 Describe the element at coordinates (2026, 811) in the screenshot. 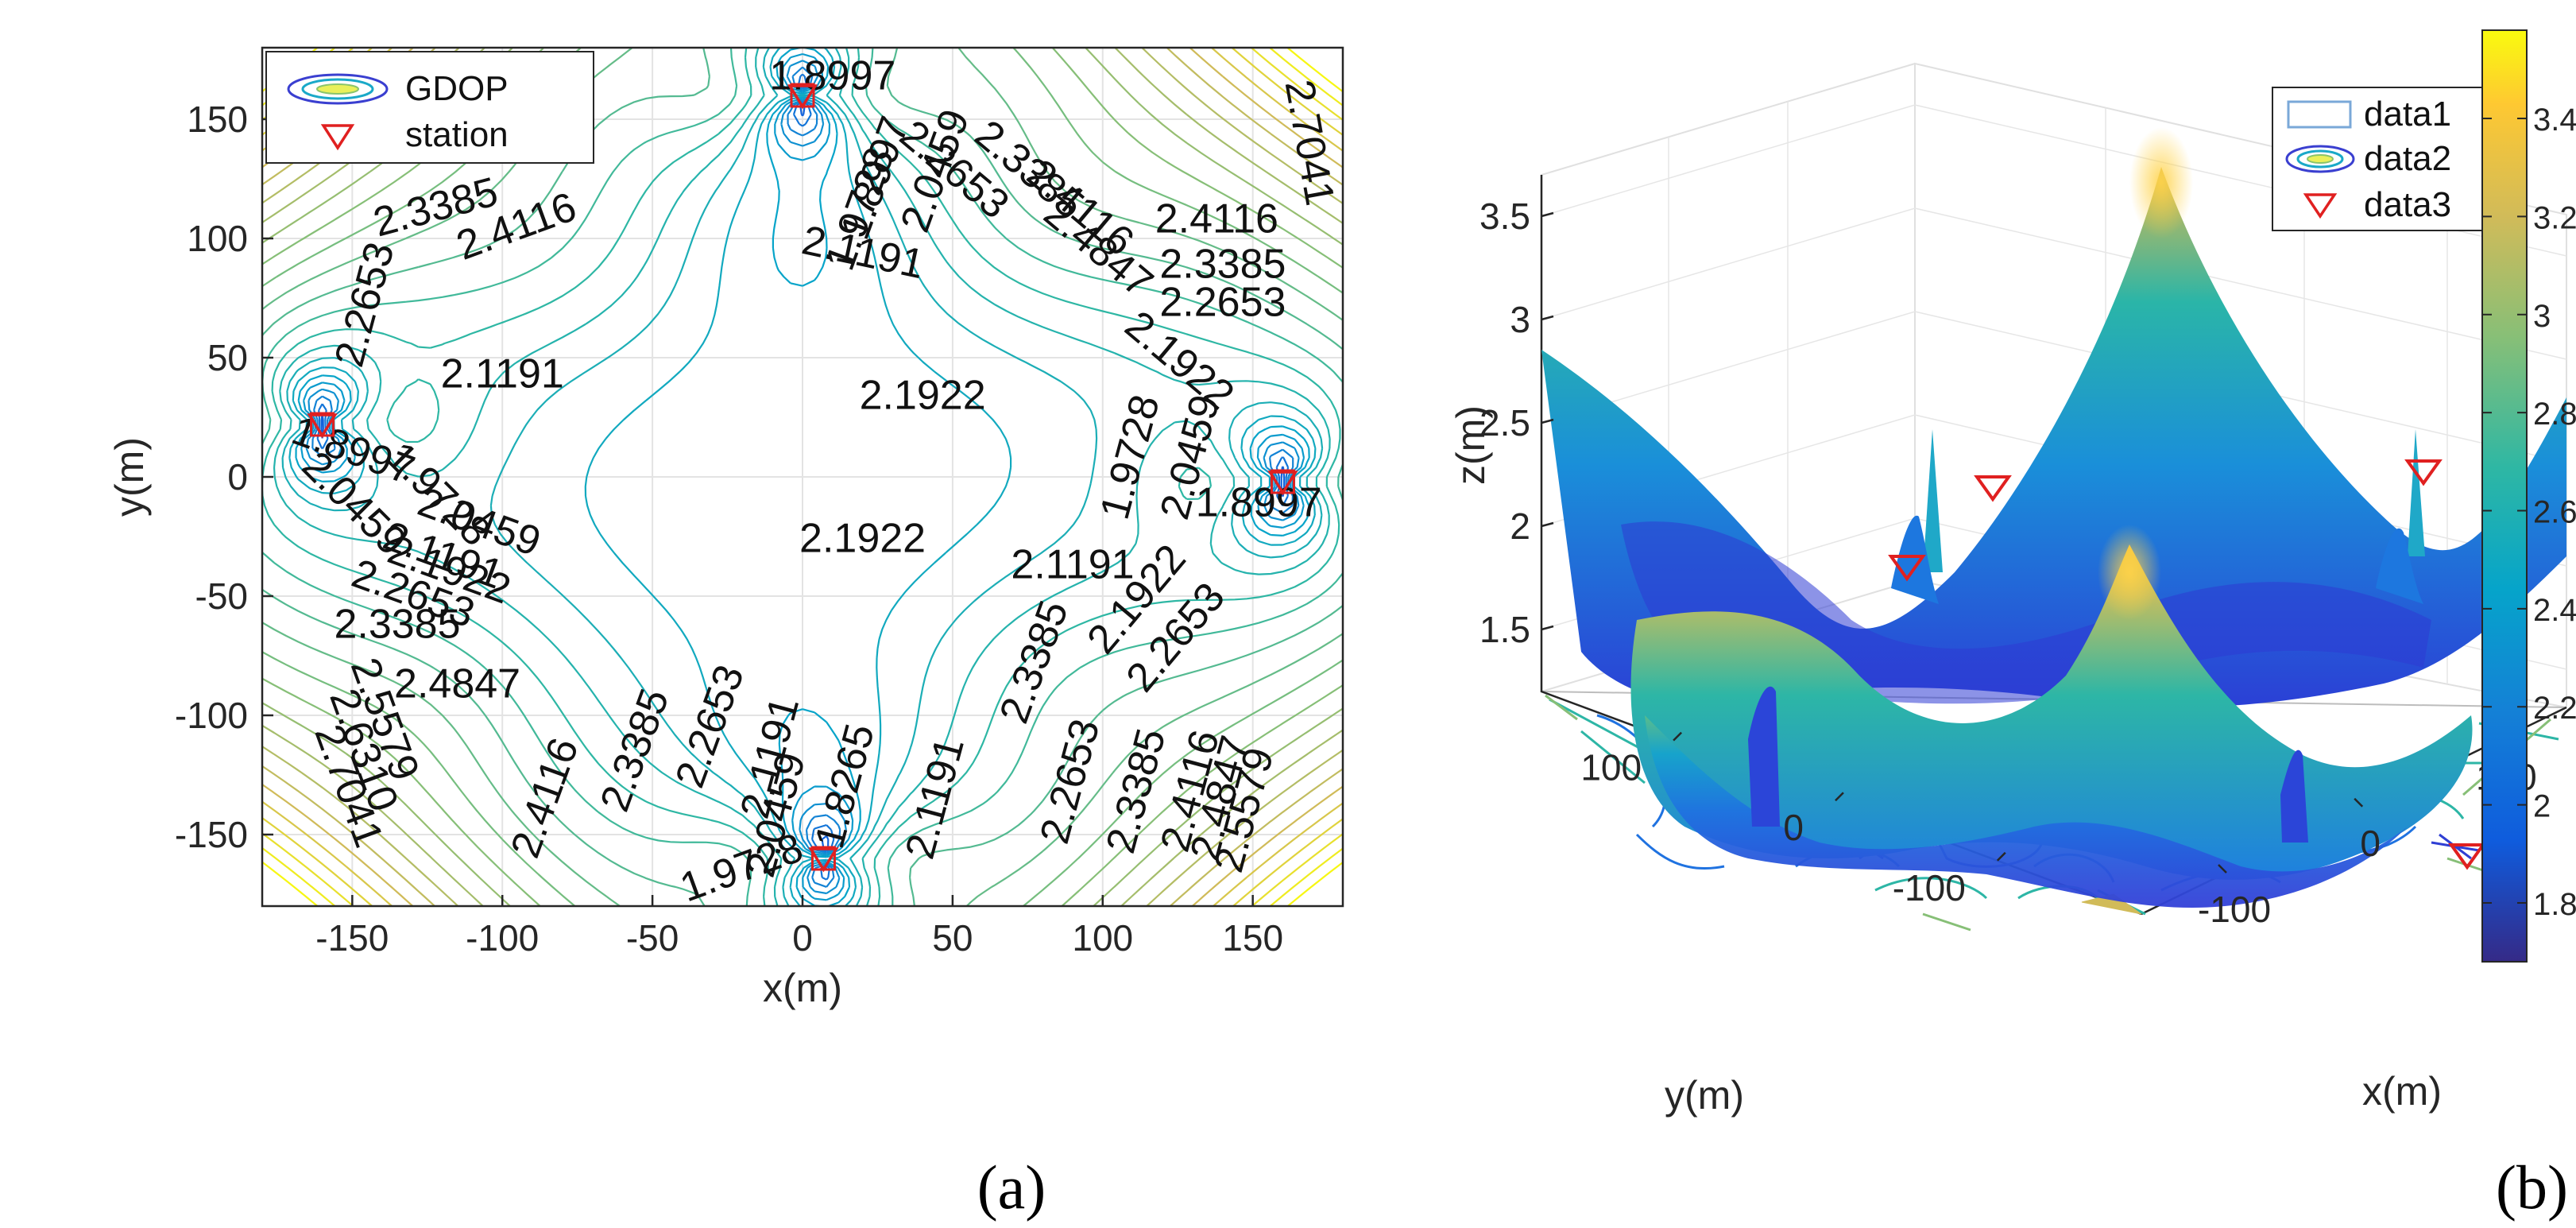

I see `surface-front-sheet` at that location.